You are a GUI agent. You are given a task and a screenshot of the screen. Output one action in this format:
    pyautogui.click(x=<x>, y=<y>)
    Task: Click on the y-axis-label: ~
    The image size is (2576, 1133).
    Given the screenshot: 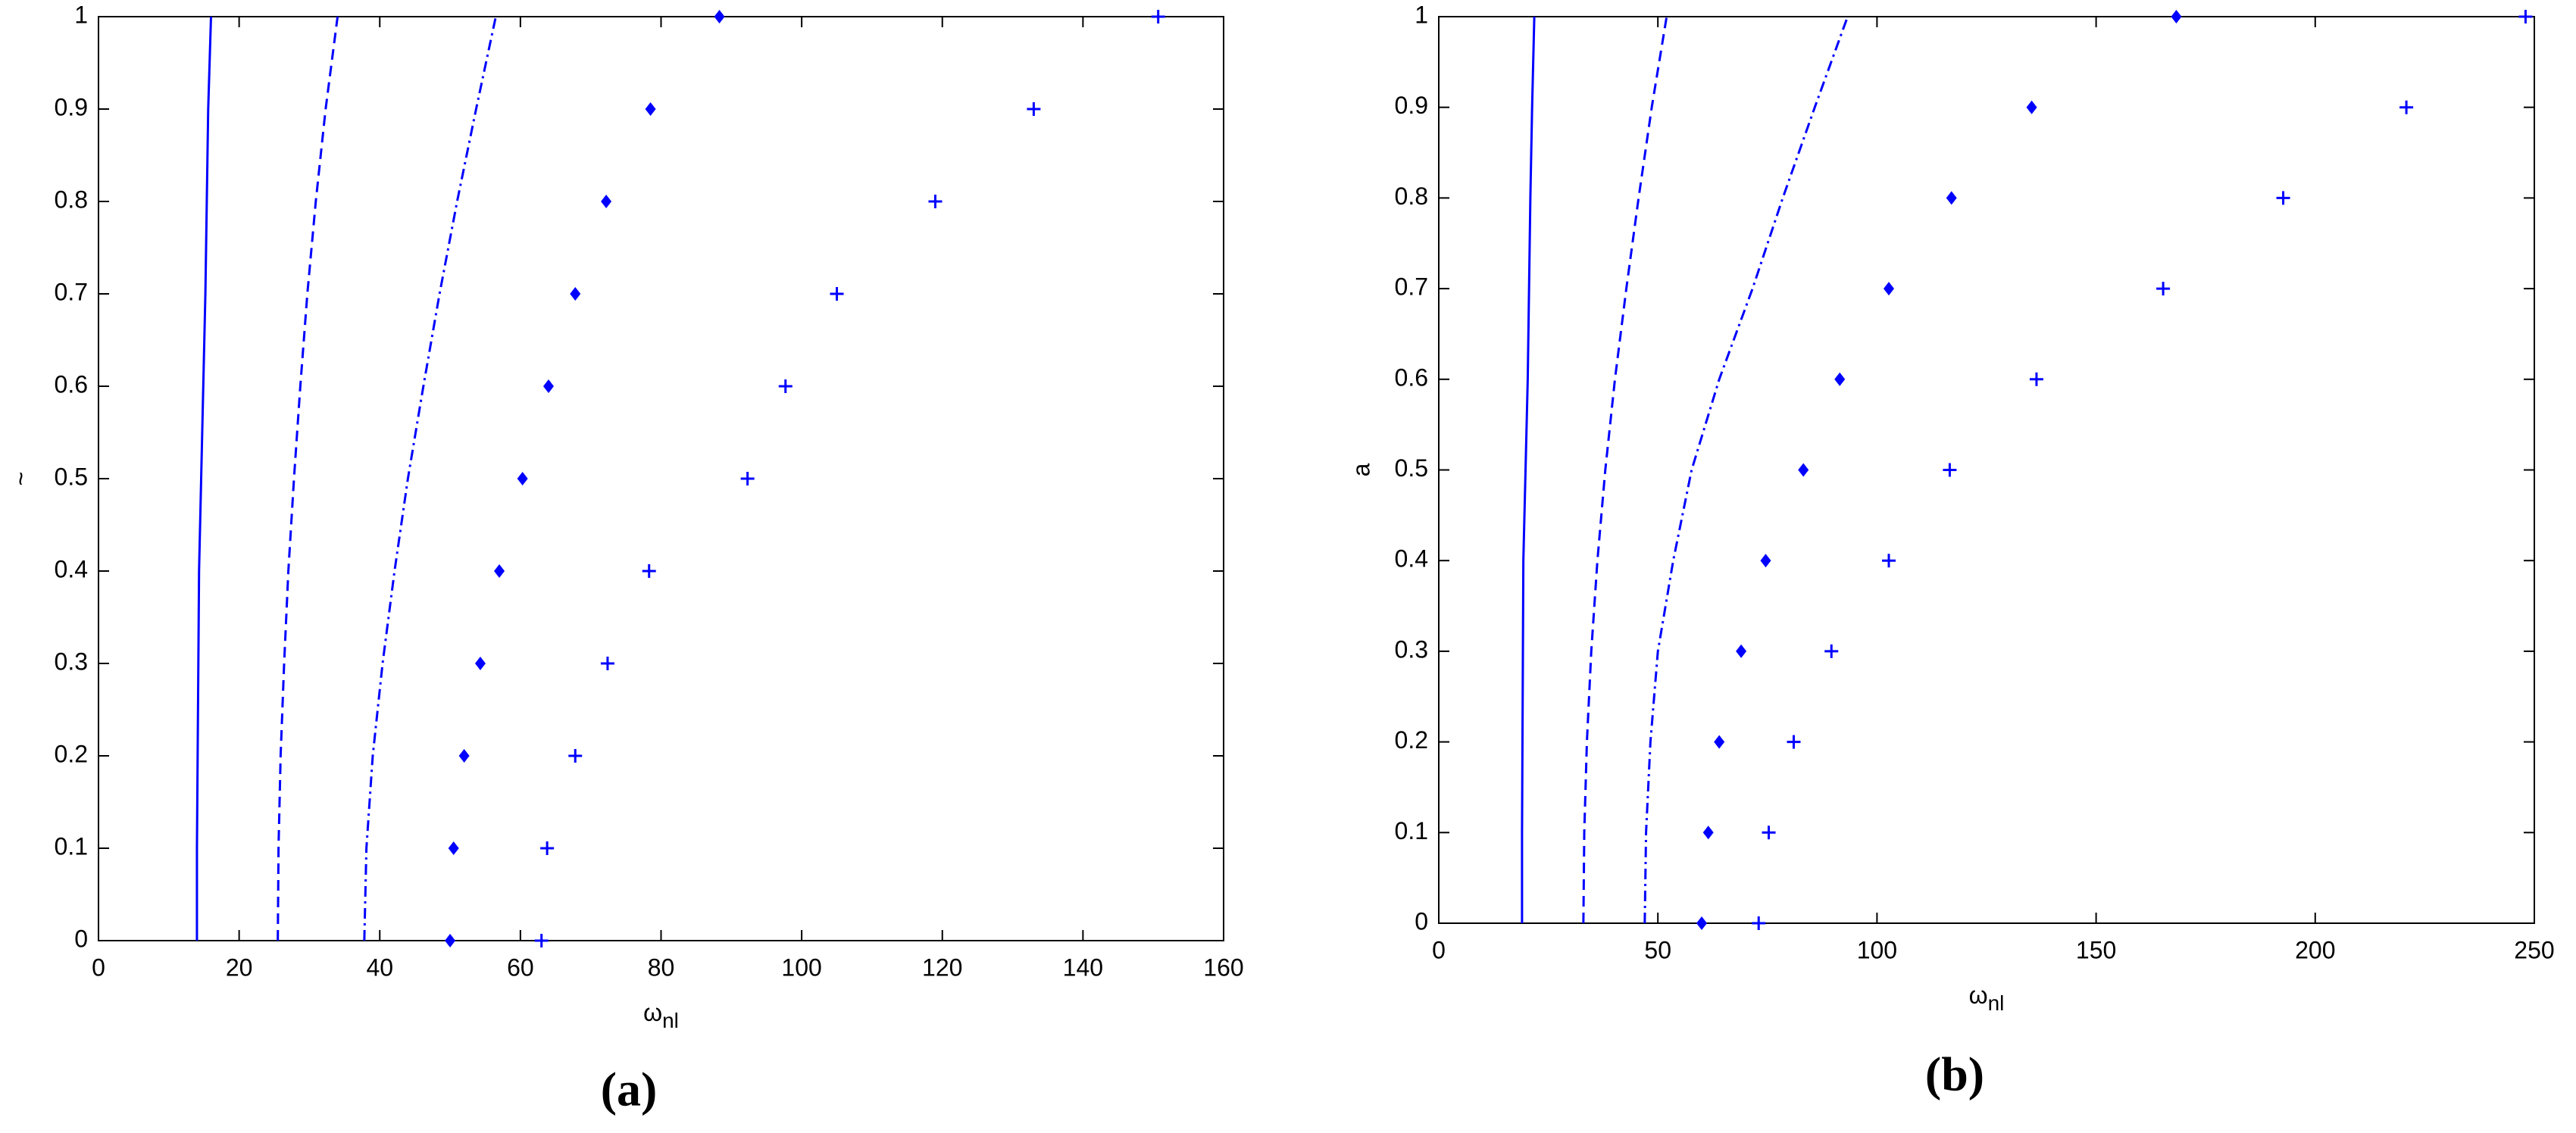 What is the action you would take?
    pyautogui.click(x=21, y=479)
    